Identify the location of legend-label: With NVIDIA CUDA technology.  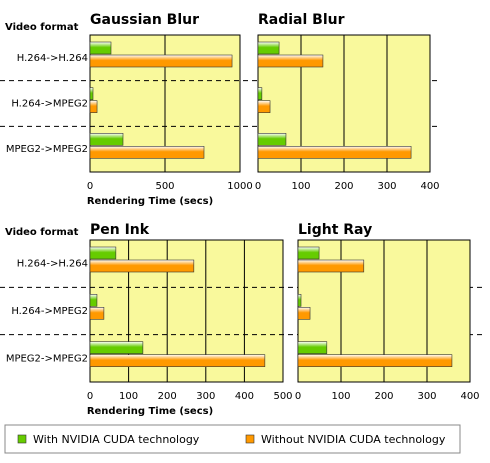
(116, 439).